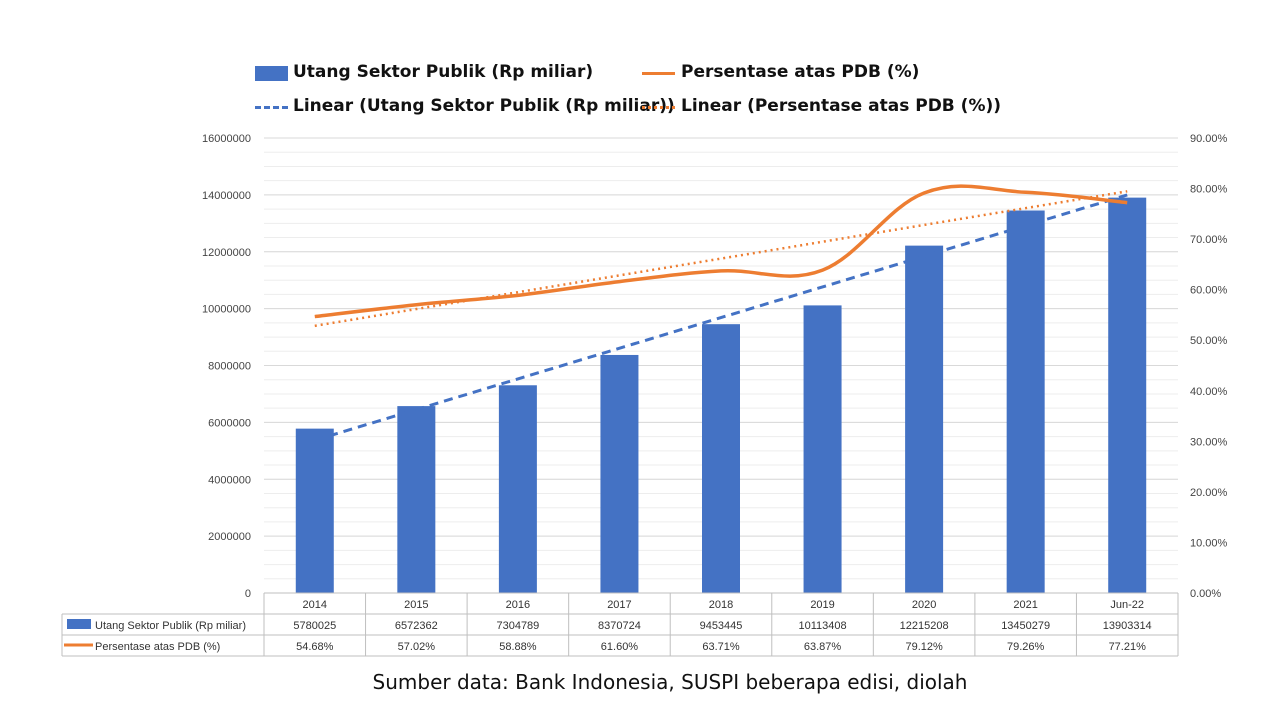 This screenshot has height=720, width=1280. I want to click on left-axis-tick-label: 14000000, so click(226, 196).